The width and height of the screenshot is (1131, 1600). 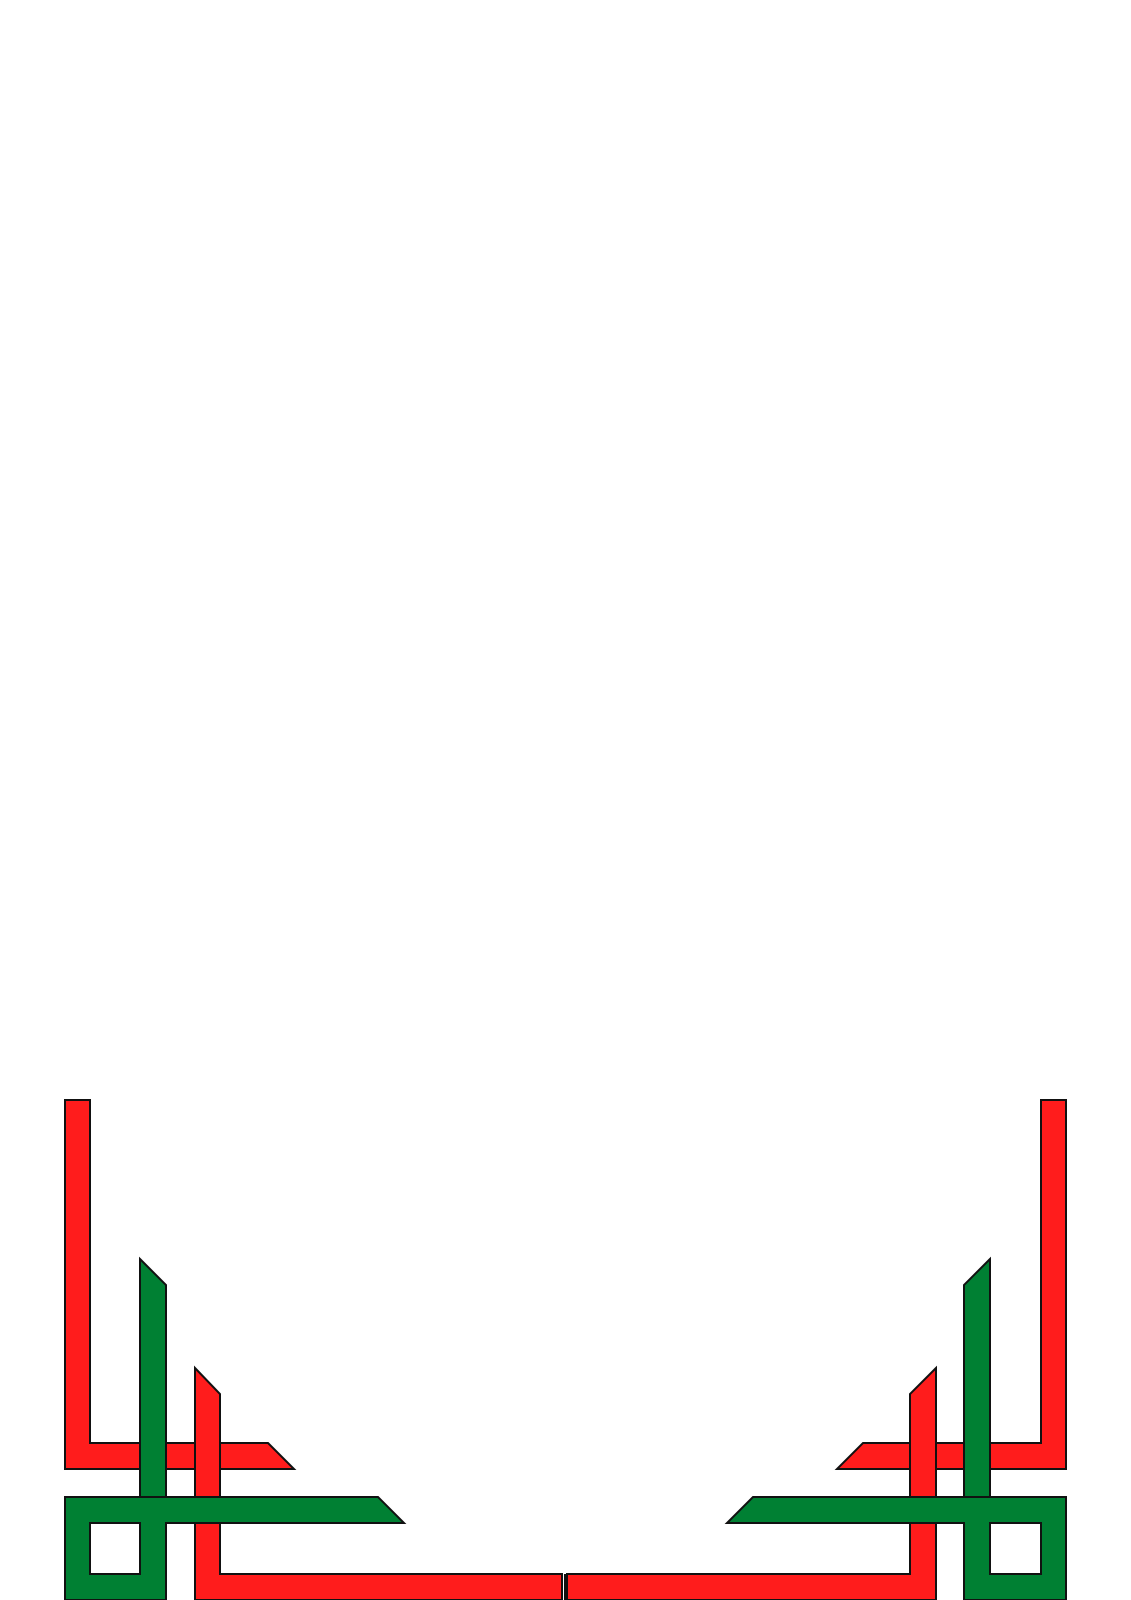 I want to click on right-corner-ornament, so click(x=816, y=1350).